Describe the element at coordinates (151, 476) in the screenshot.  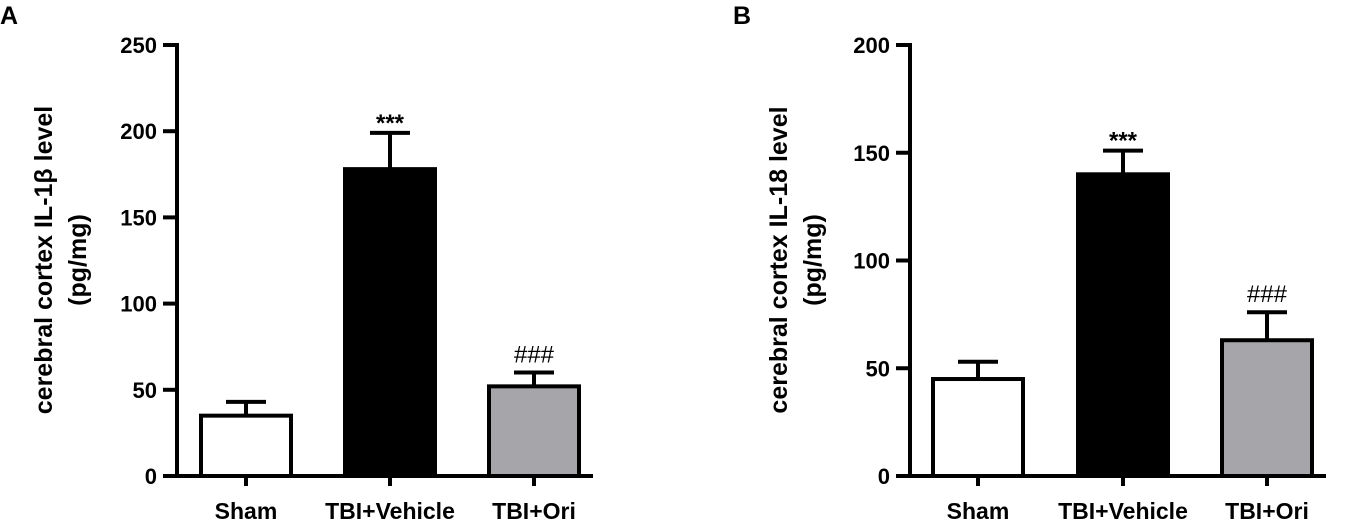
I see `y-tick-label-a-0: 0` at that location.